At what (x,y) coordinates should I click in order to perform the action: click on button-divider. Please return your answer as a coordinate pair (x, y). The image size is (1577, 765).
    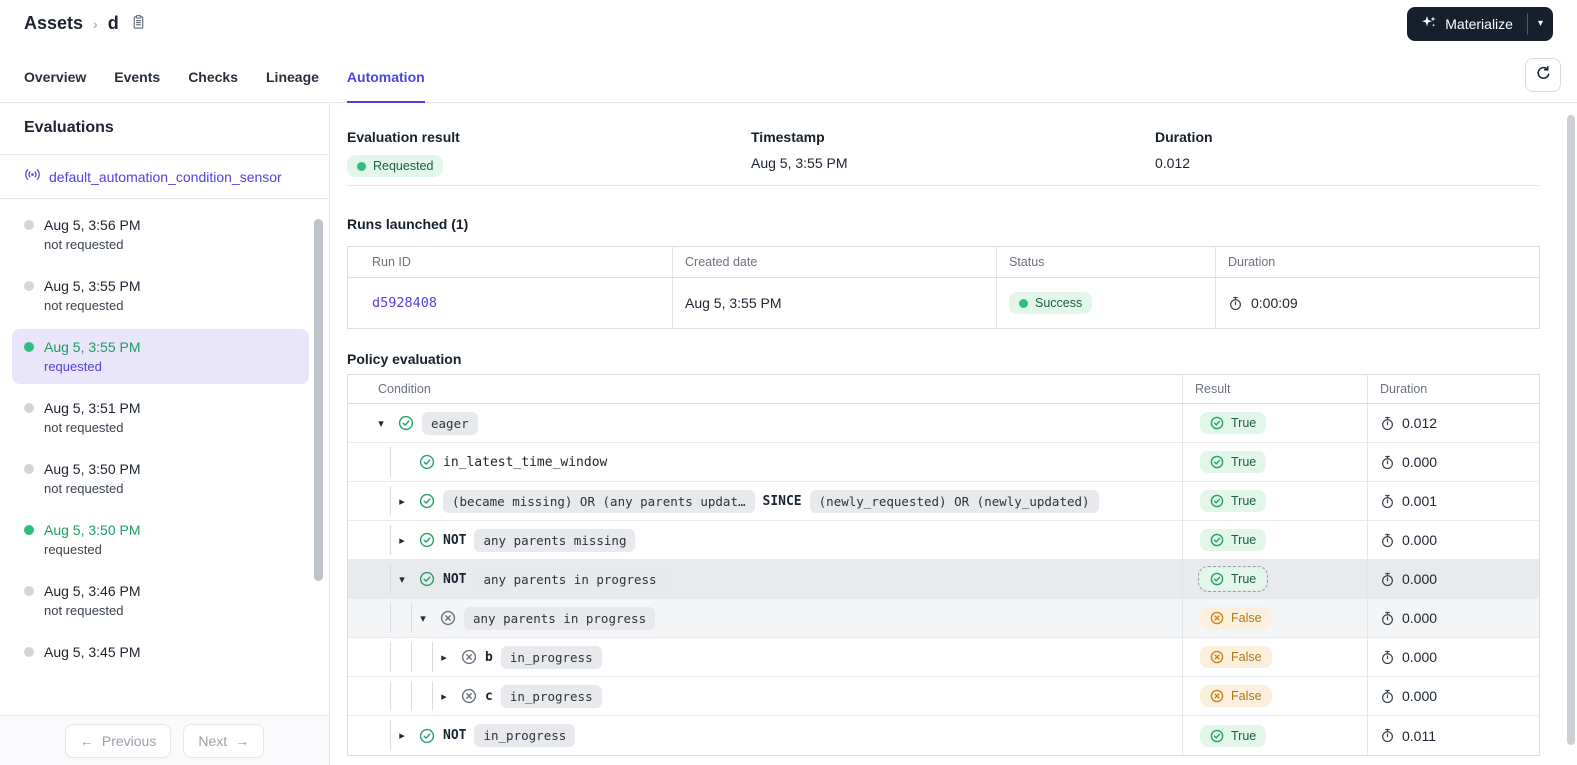
    Looking at the image, I should click on (1527, 23).